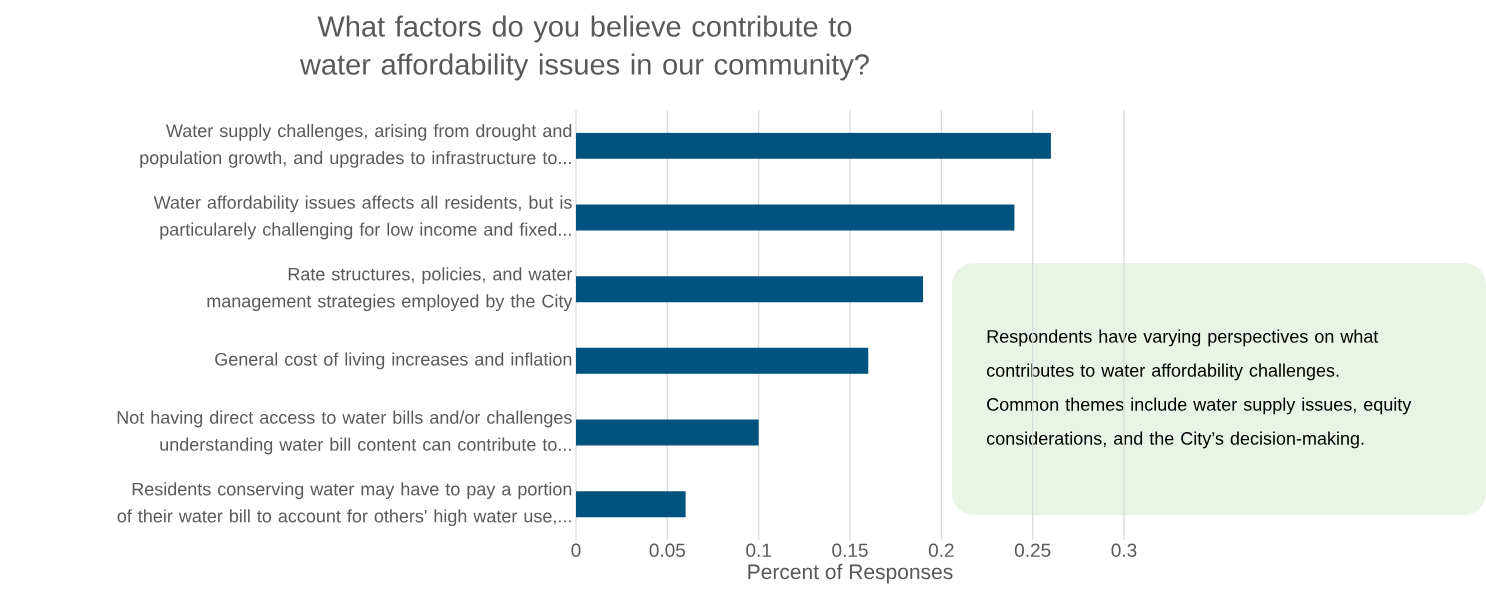 The image size is (1486, 609). I want to click on chart-title: What factors do you believe contribute to water affordability issues in our community?, so click(584, 48).